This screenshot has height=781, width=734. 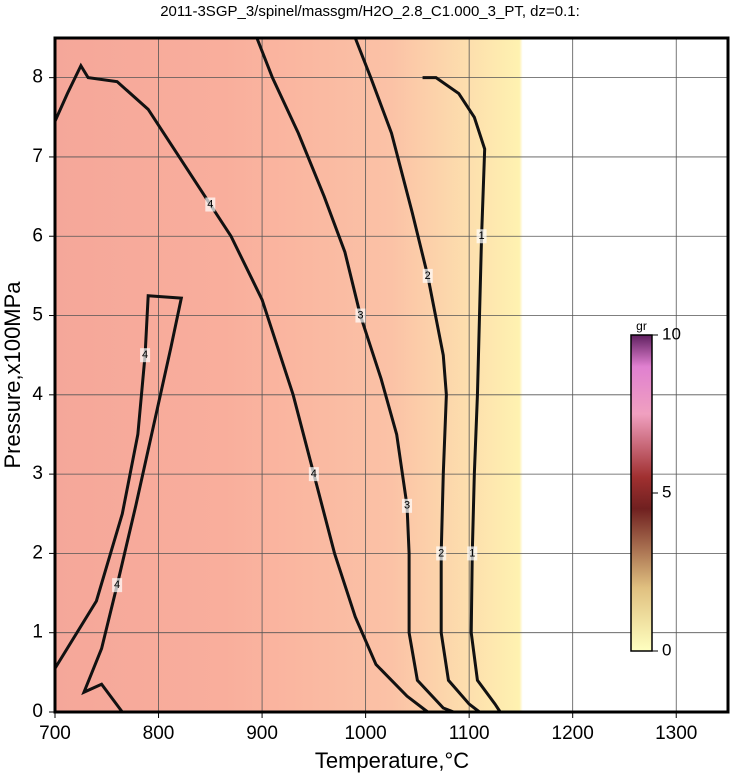 I want to click on colorbar, so click(x=641, y=493).